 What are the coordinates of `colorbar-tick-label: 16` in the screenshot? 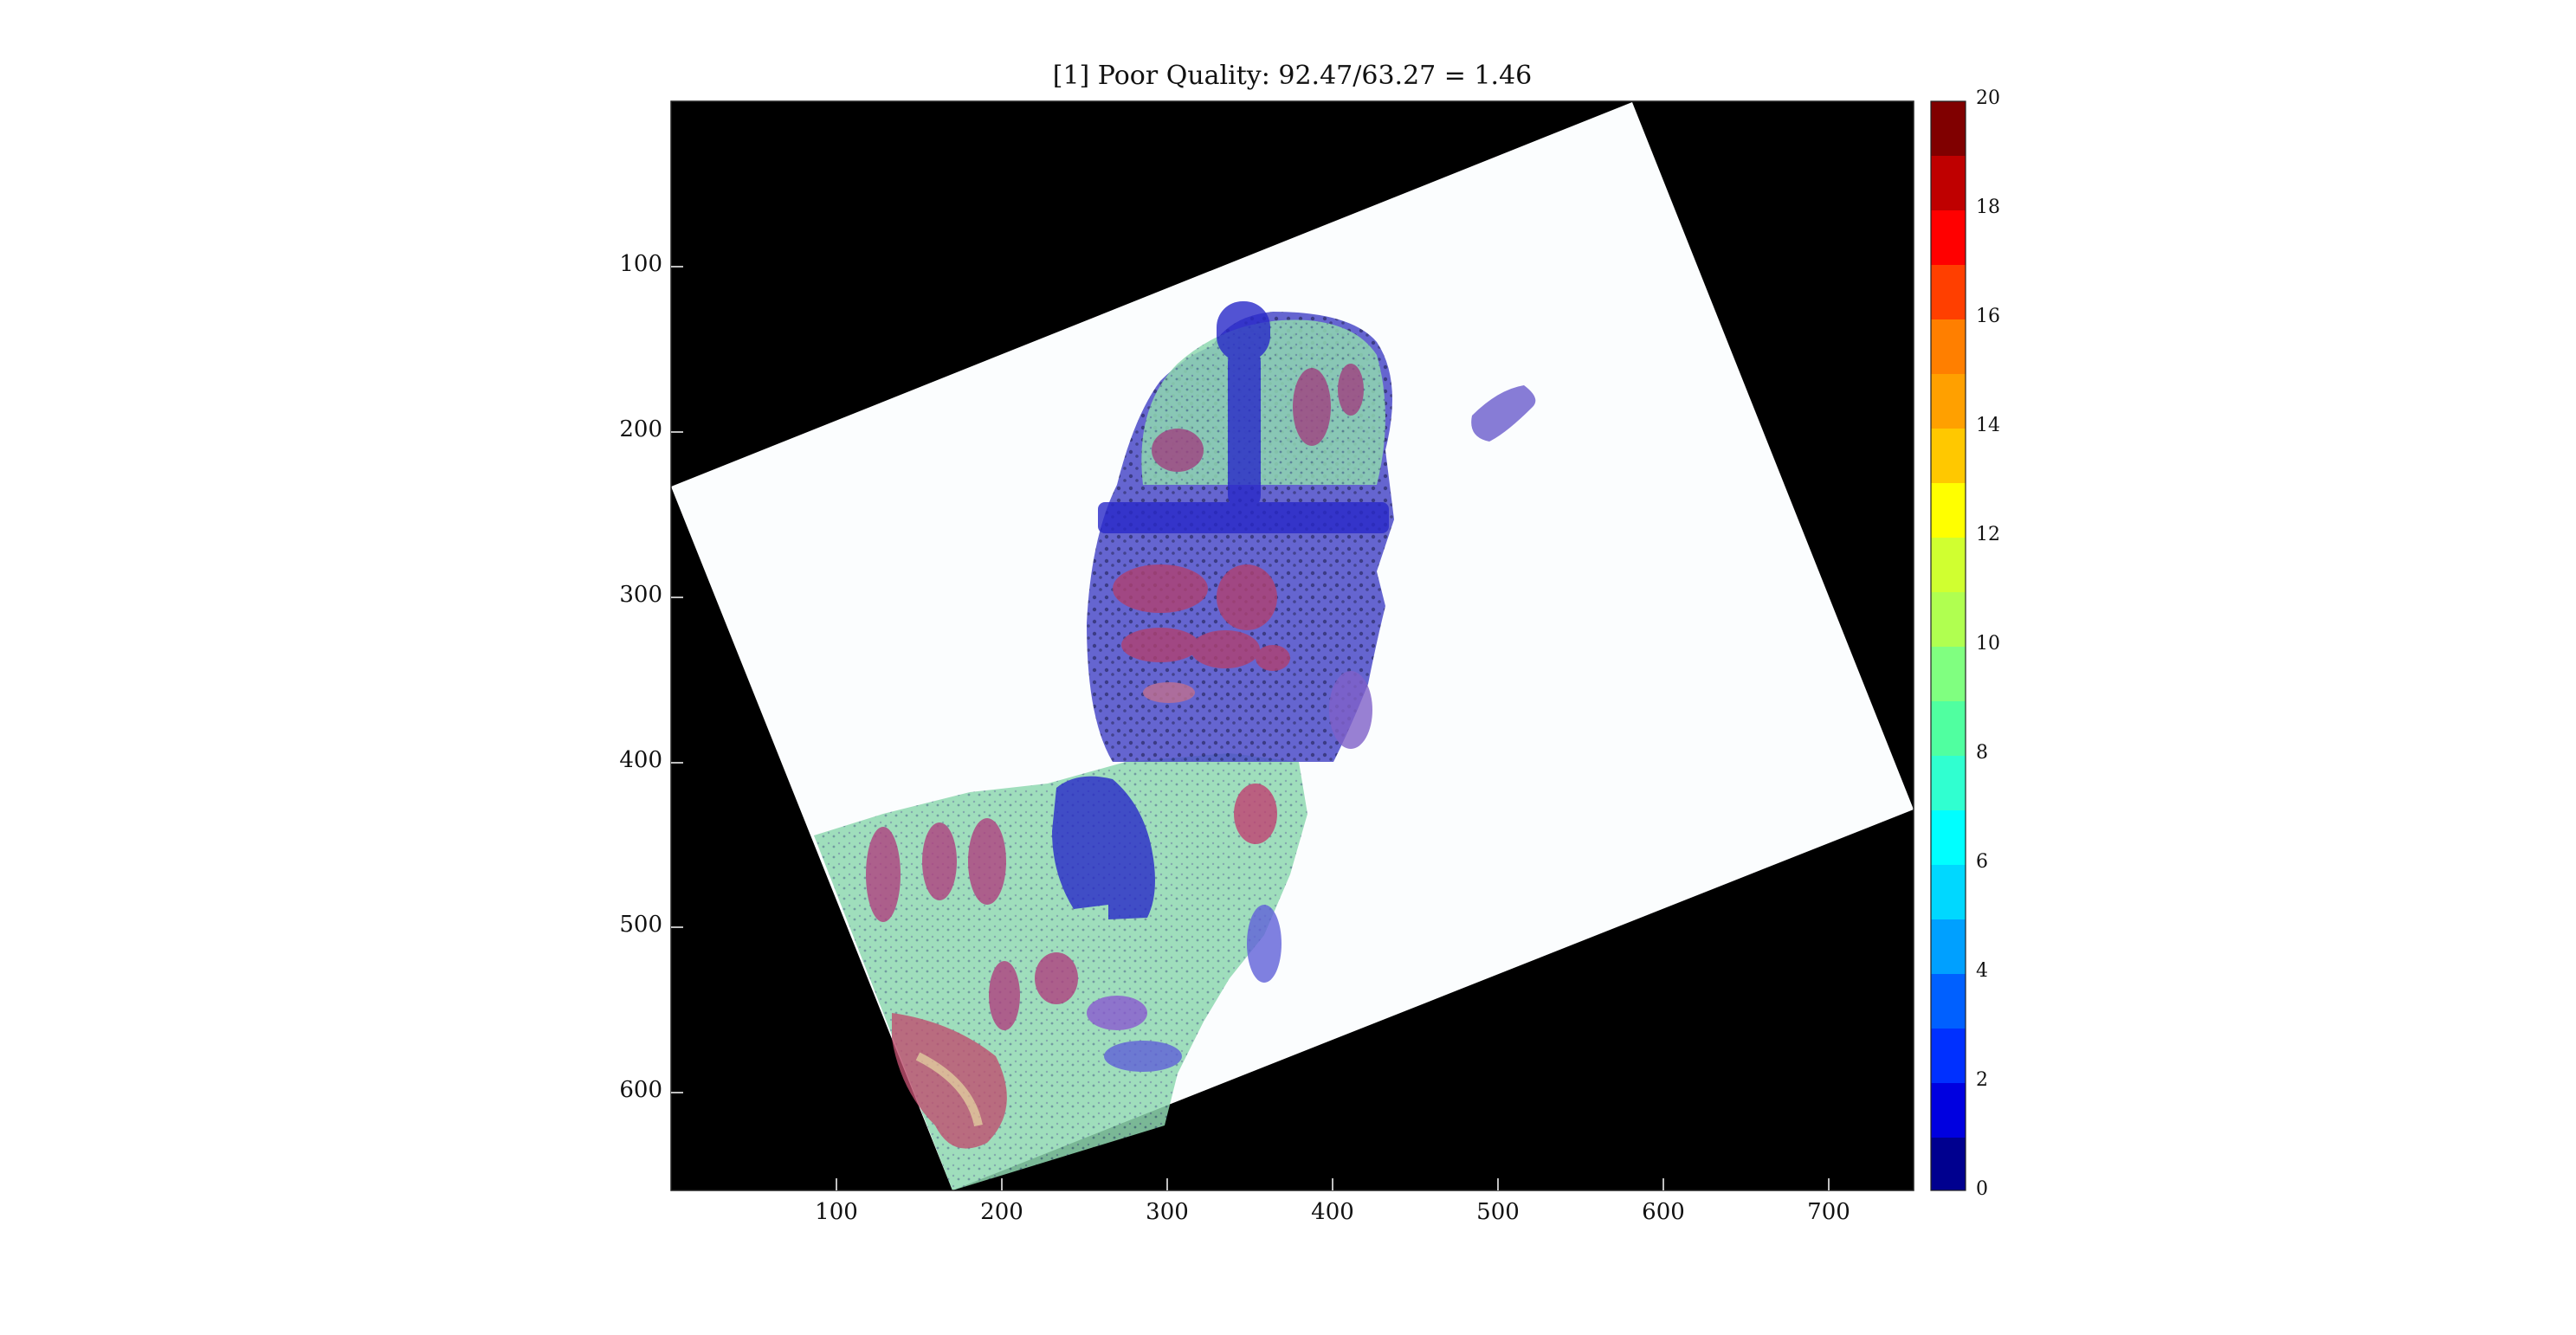 It's located at (1988, 317).